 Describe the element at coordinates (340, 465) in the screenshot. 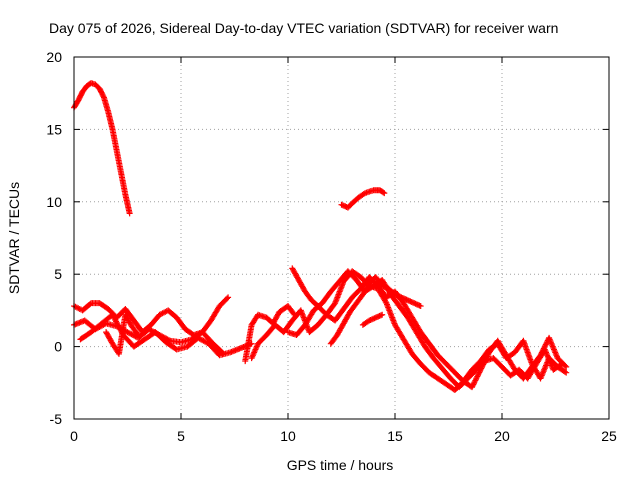

I see `x-axis-label: GPS time / hours` at that location.